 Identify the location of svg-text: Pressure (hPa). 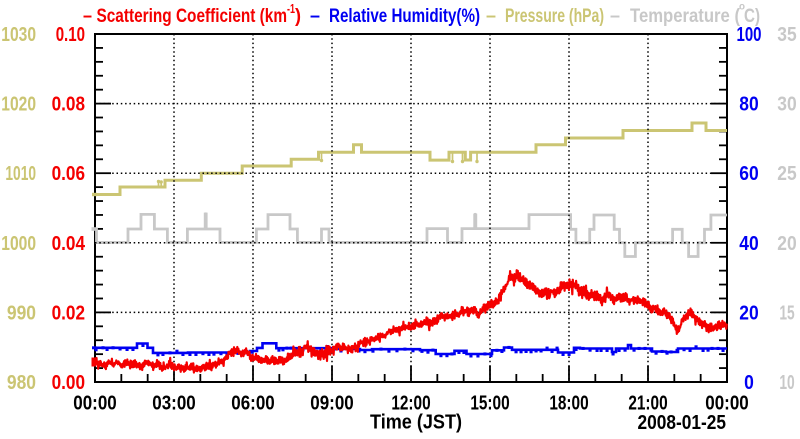
(554, 16).